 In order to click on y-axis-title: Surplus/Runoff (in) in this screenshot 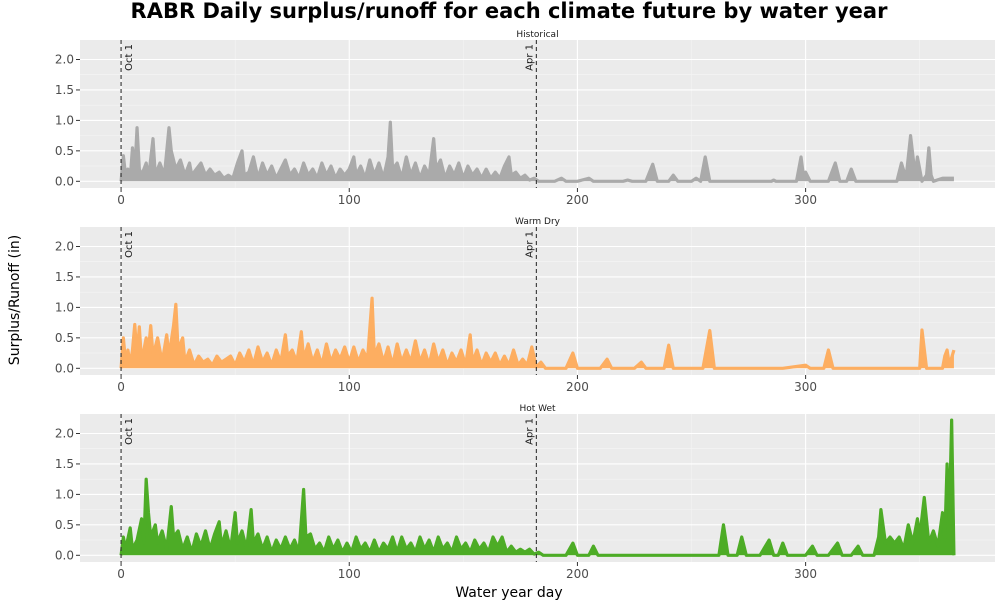, I will do `click(15, 300)`.